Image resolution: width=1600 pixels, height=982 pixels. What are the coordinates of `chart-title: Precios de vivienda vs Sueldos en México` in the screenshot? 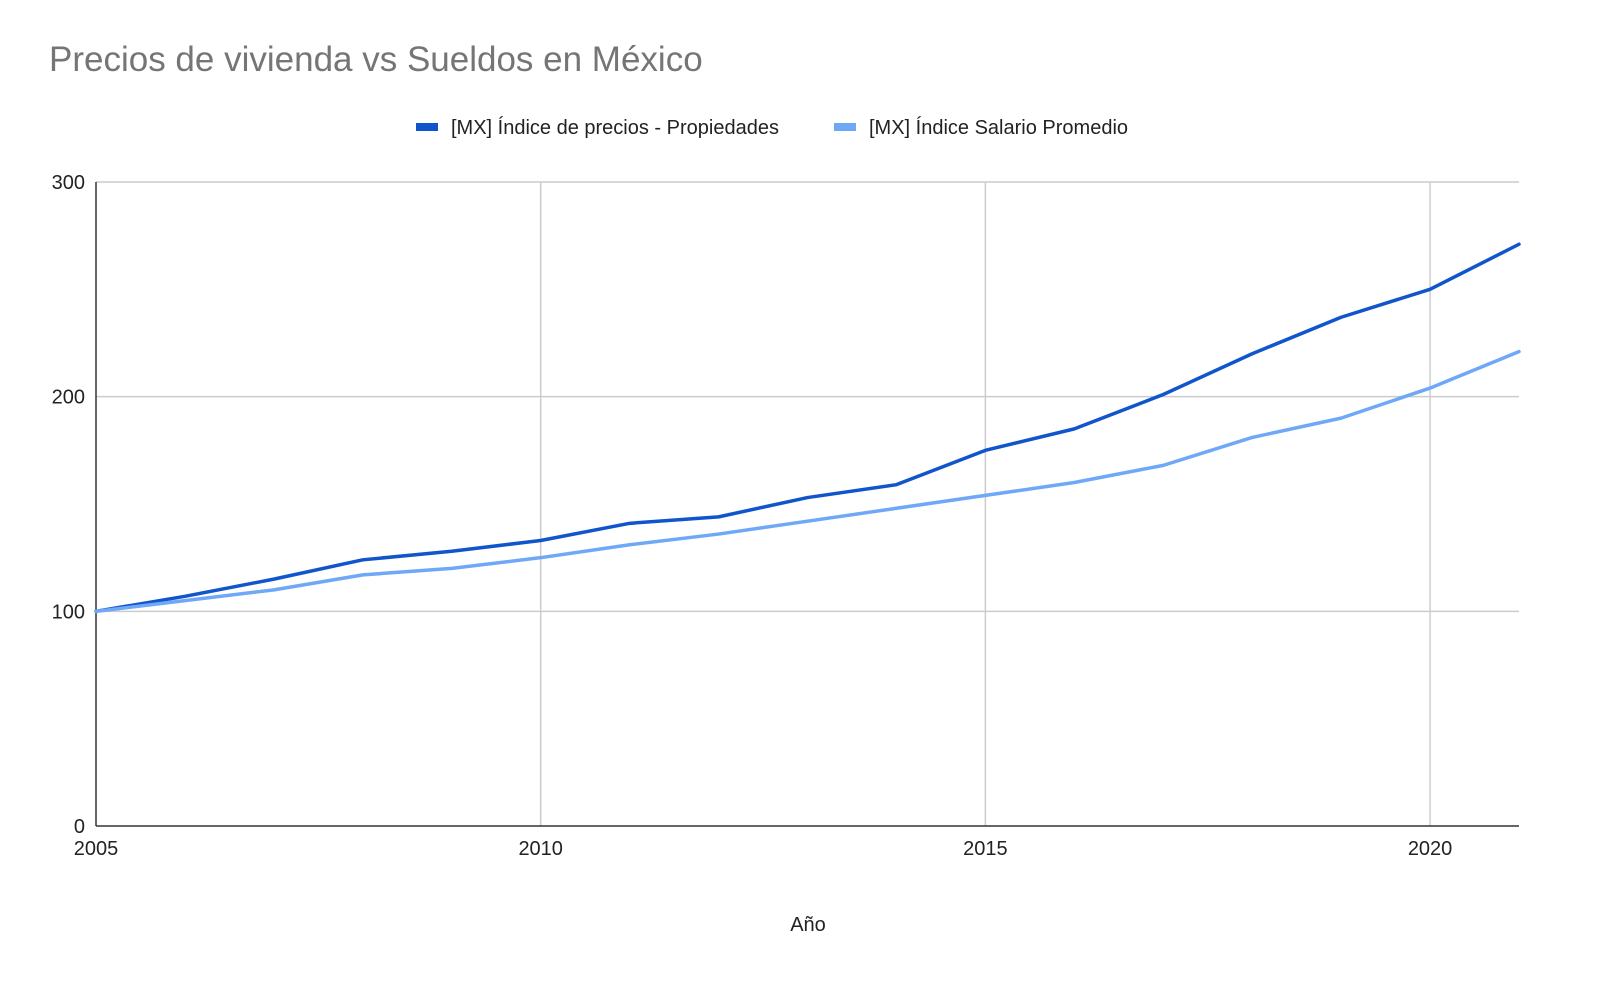 It's located at (376, 59).